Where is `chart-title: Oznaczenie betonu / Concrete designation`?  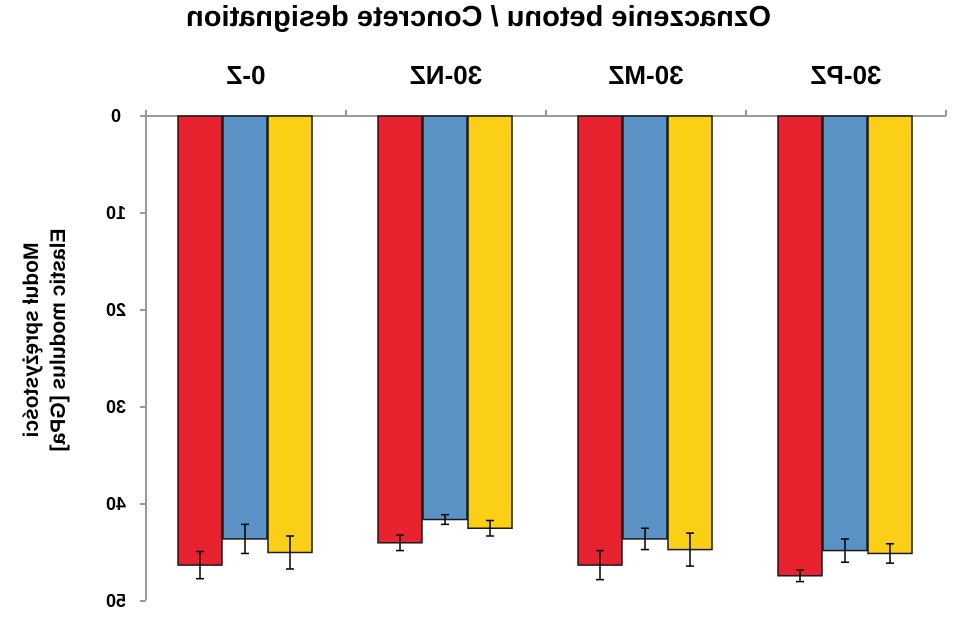 chart-title: Oznaczenie betonu / Concrete designation is located at coordinates (478, 17).